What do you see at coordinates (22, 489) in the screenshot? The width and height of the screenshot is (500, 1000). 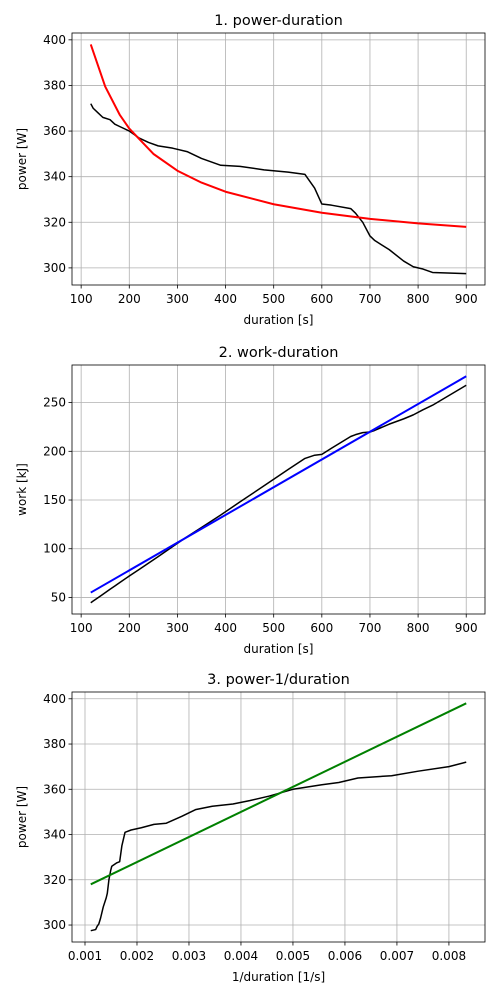 I see `y-axis-label: work [kJ]` at bounding box center [22, 489].